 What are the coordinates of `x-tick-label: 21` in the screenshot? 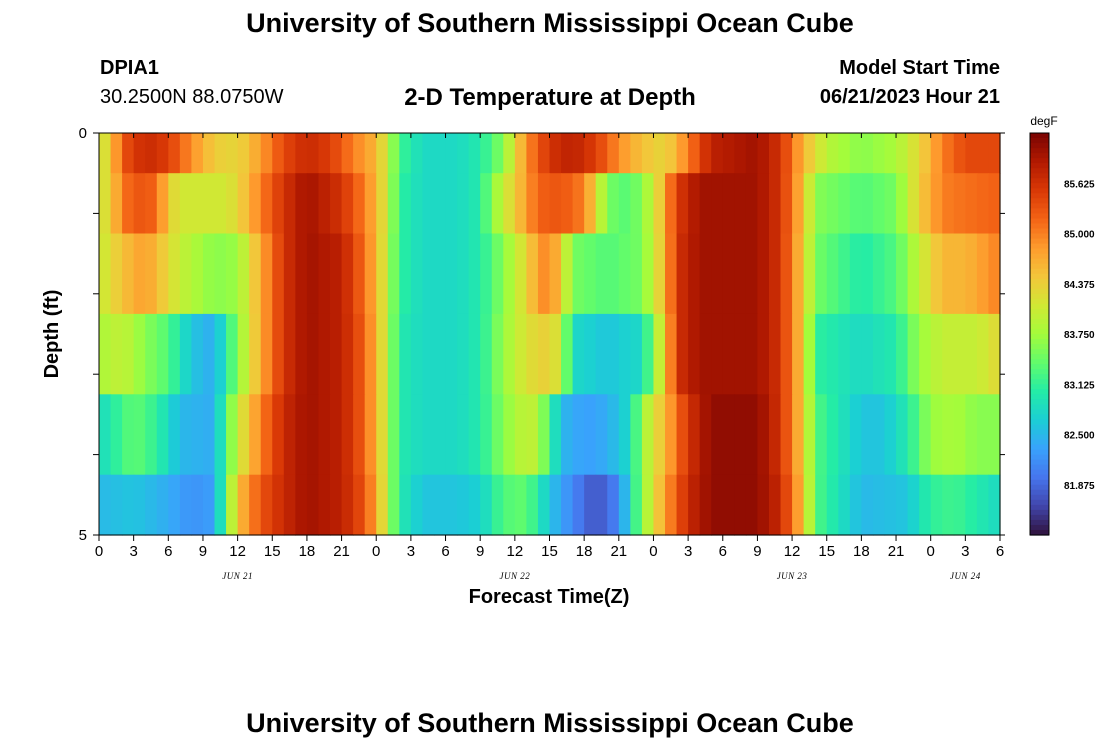 It's located at (618, 551).